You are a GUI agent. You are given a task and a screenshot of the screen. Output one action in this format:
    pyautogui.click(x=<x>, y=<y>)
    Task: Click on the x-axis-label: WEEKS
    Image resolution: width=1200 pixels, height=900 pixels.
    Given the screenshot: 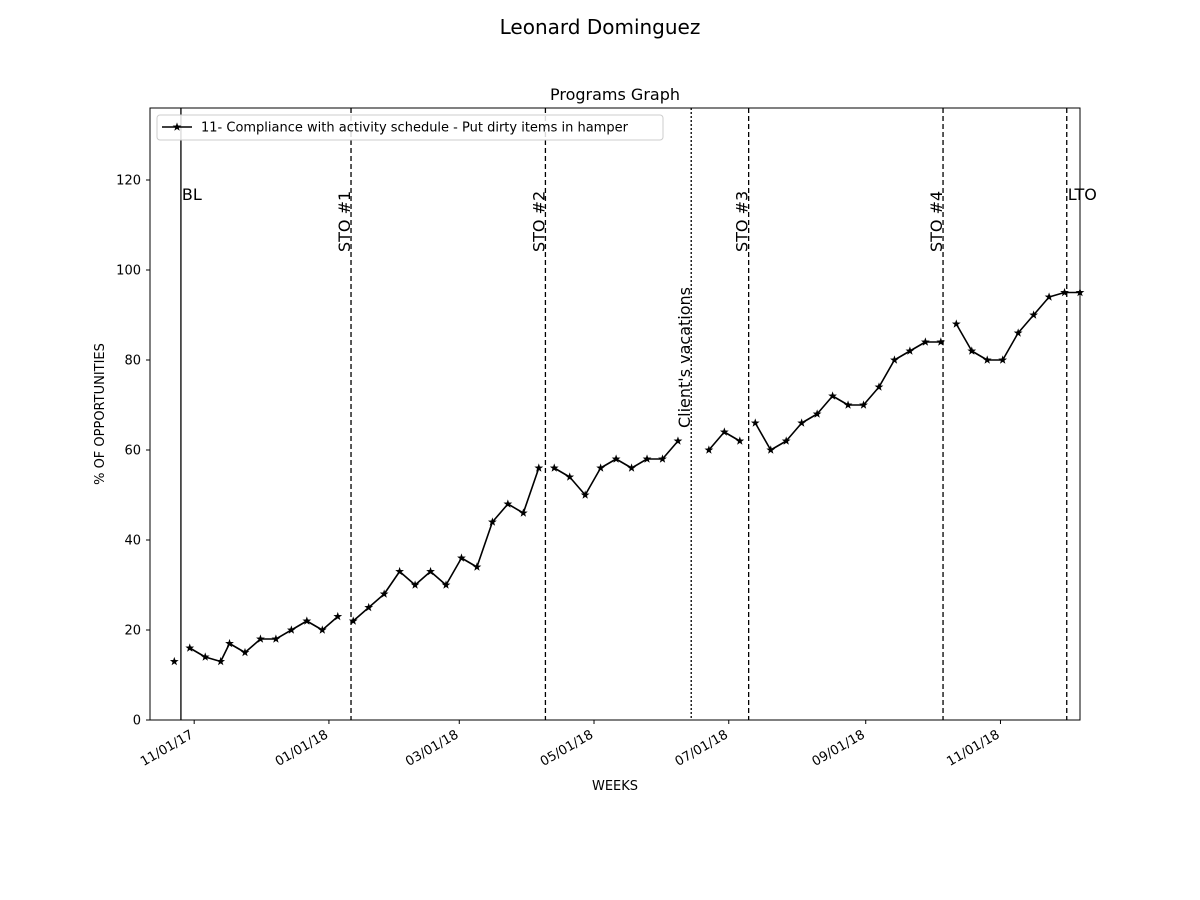 What is the action you would take?
    pyautogui.click(x=615, y=786)
    